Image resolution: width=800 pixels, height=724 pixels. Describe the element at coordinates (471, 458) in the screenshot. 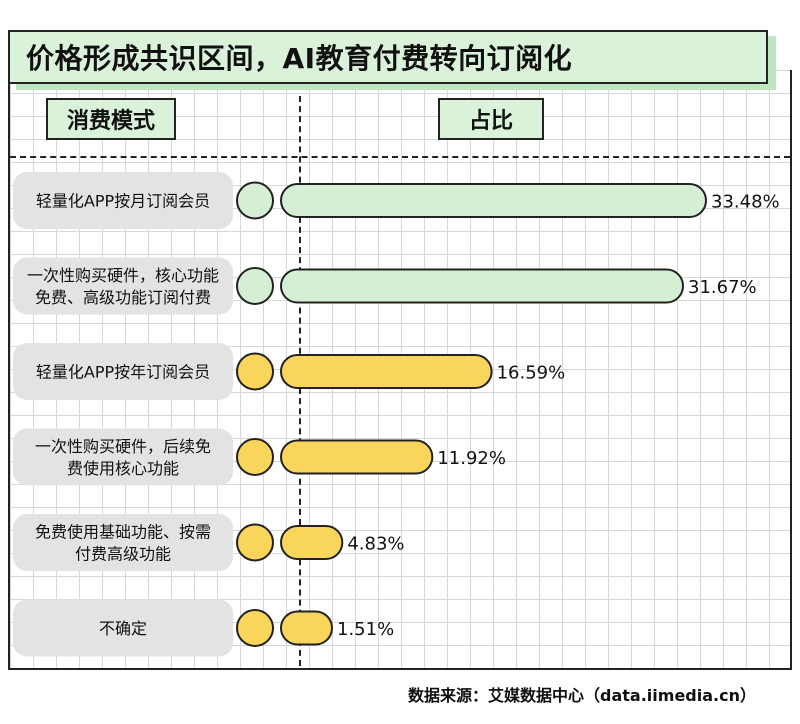

I see `value-label: 11.92%` at that location.